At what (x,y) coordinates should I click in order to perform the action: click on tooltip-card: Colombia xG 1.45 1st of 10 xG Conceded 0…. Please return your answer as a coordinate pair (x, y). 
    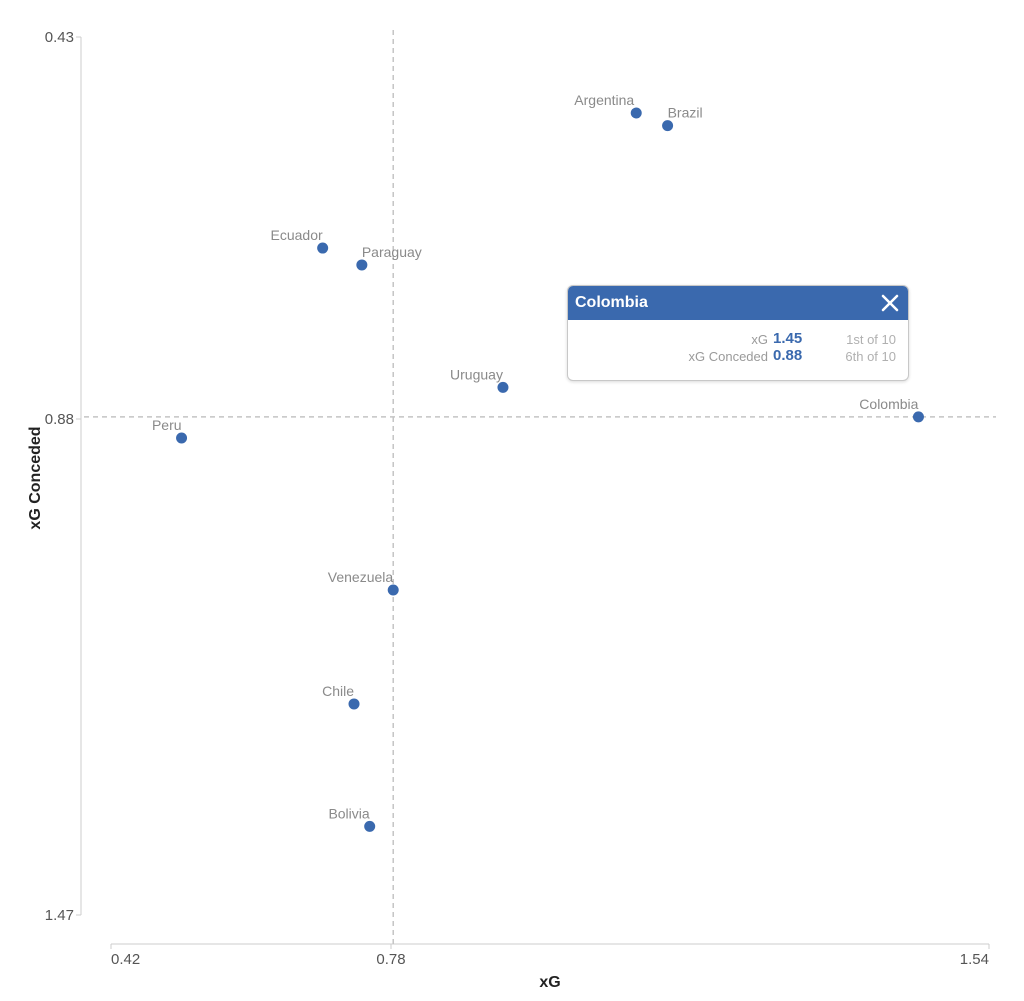
    Looking at the image, I should click on (738, 333).